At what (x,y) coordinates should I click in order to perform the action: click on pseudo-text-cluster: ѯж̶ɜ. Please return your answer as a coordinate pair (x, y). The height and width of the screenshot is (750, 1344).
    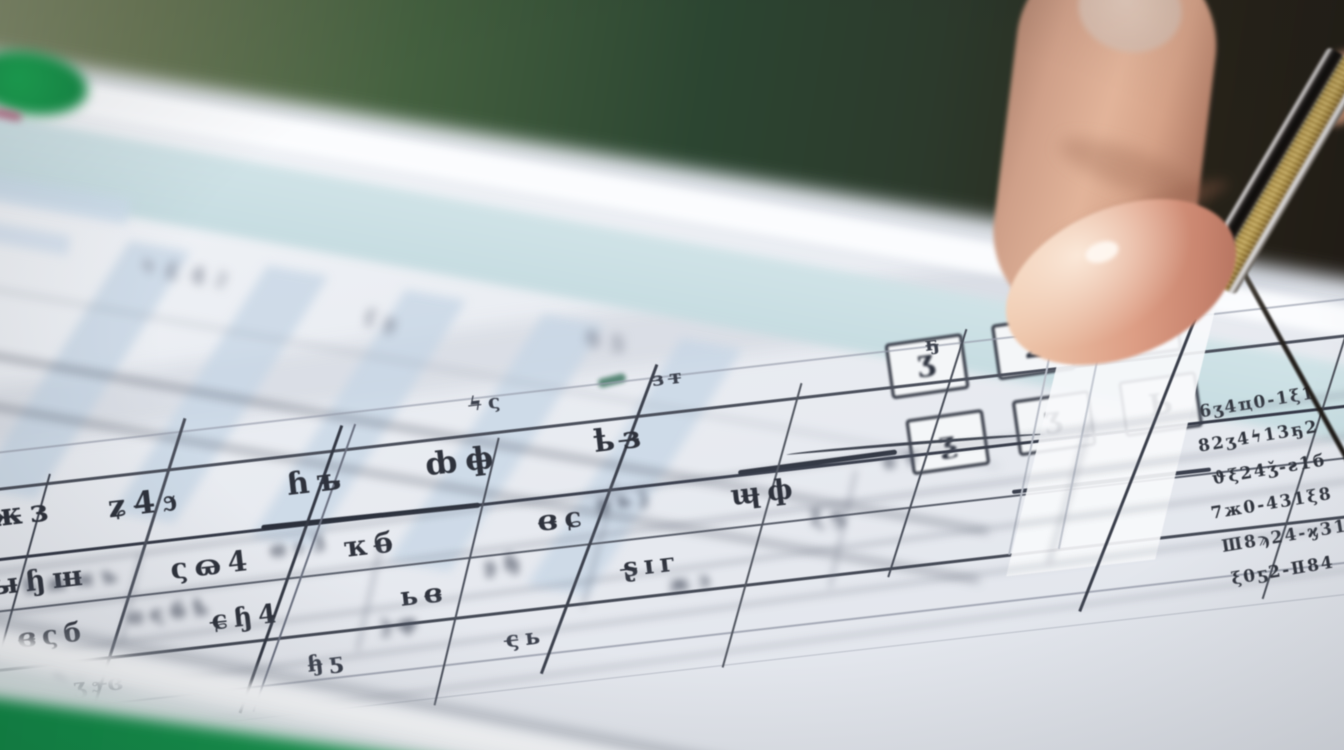
    Looking at the image, I should click on (29, 514).